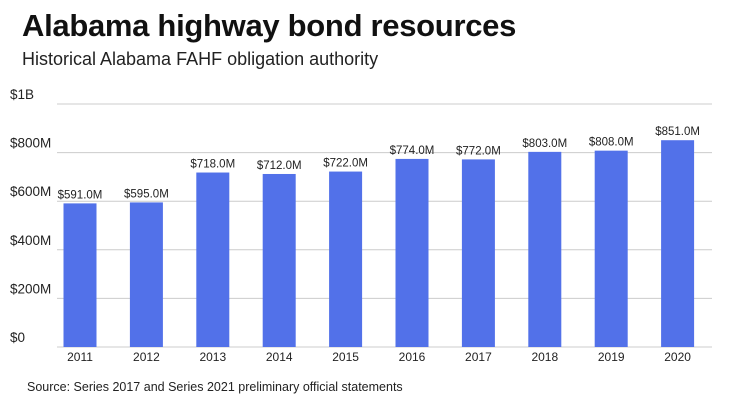  I want to click on x-tick-label: 2015, so click(345, 357).